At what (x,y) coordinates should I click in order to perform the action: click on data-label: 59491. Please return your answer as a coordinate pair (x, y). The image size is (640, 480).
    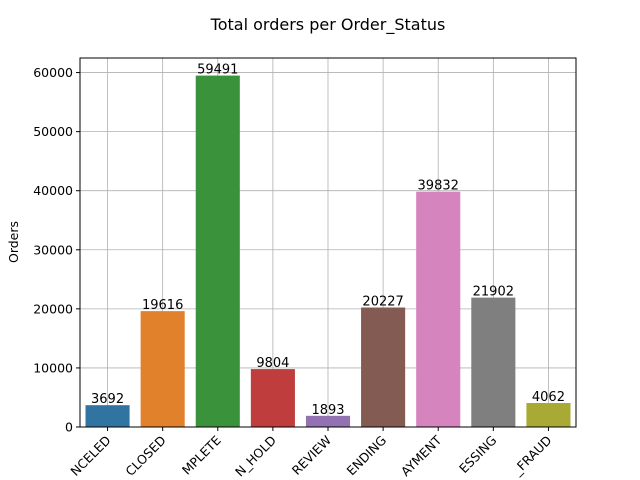
    Looking at the image, I should click on (217, 70).